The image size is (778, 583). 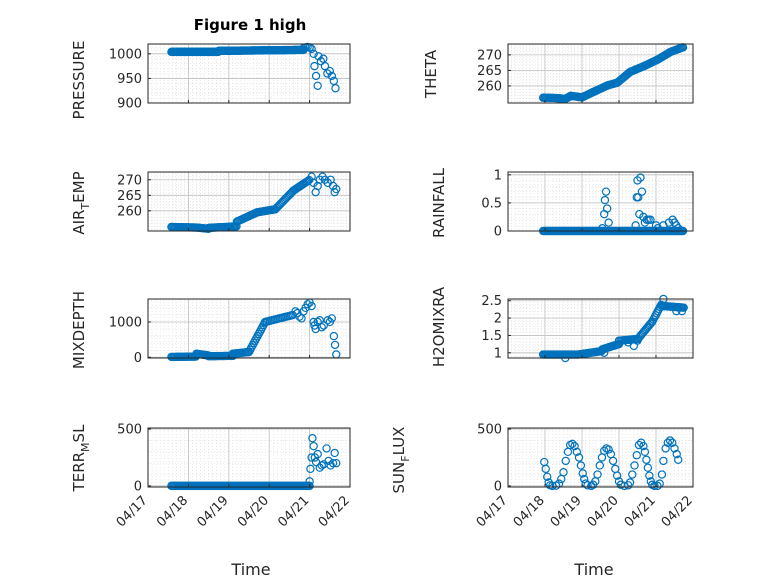 What do you see at coordinates (81, 458) in the screenshot?
I see `ylabel-terr-msl: TERRMSL` at bounding box center [81, 458].